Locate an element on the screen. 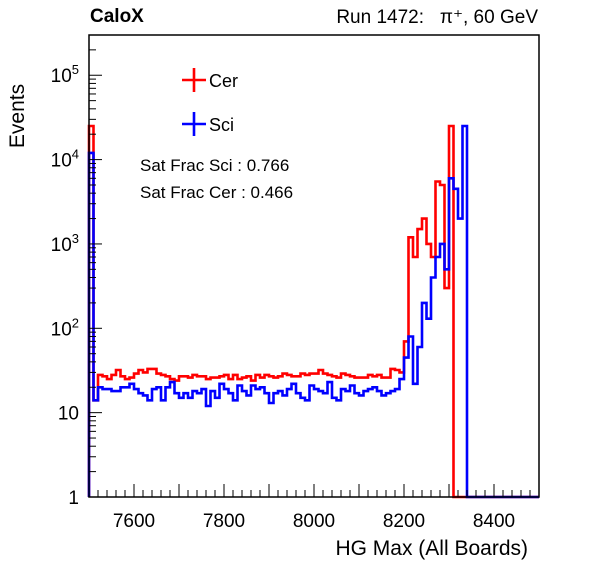 Image resolution: width=596 pixels, height=572 pixels. x-tick-label: 7800 is located at coordinates (224, 521).